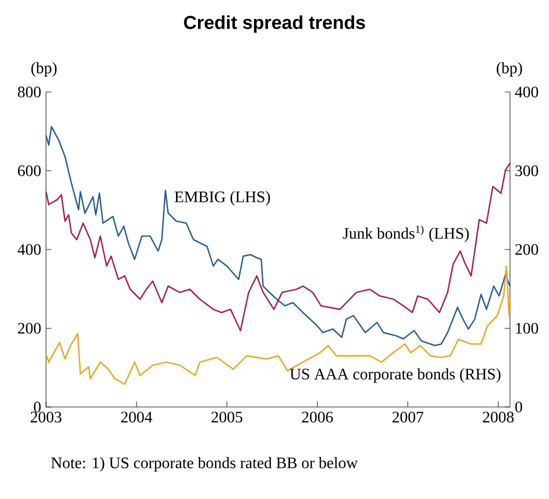  I want to click on y-tick-label: 400, so click(29, 249).